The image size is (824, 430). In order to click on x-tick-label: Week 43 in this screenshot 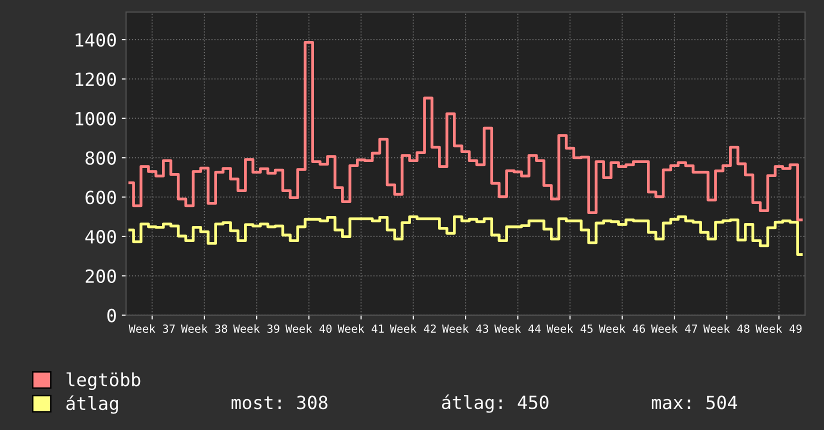, I will do `click(465, 328)`.